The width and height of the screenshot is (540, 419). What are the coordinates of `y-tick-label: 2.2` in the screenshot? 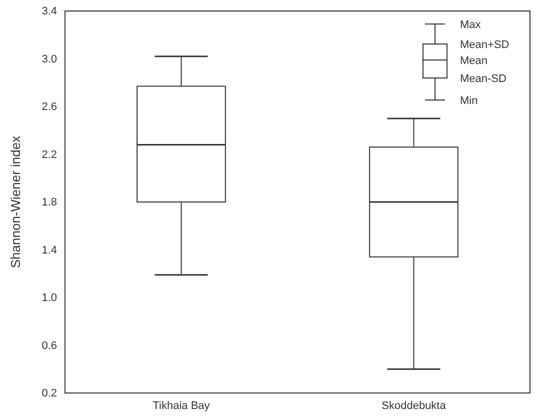 It's located at (49, 154).